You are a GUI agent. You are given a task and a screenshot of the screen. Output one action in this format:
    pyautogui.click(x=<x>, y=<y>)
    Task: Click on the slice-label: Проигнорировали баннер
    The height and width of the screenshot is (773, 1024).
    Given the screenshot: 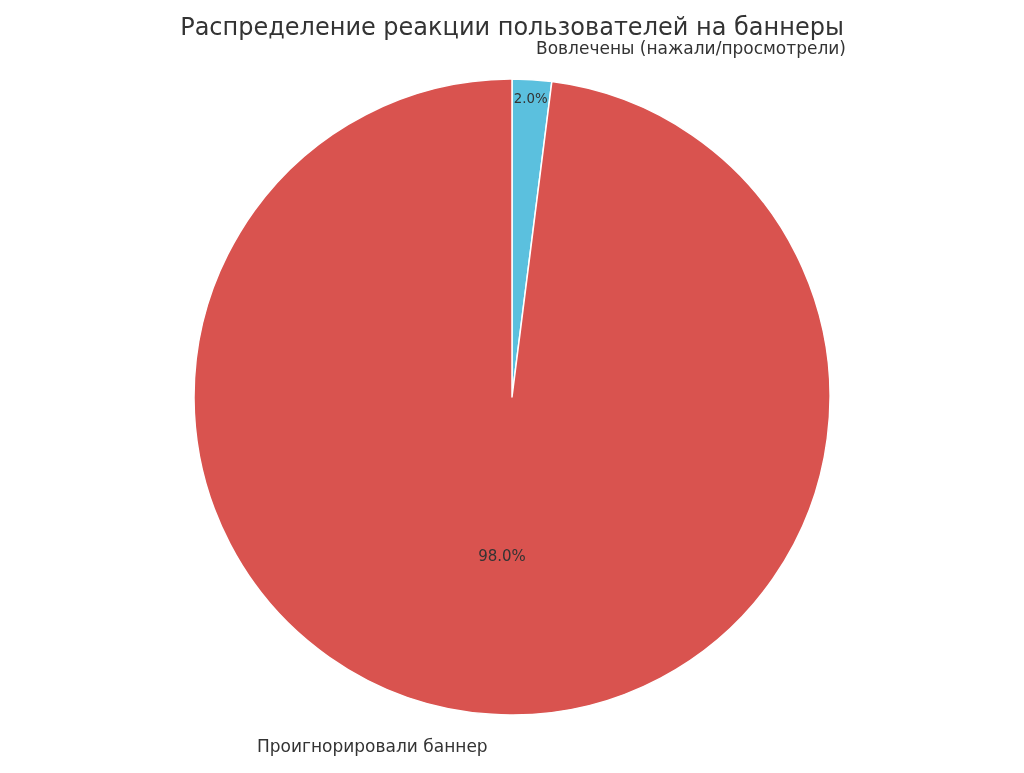 What is the action you would take?
    pyautogui.click(x=372, y=746)
    